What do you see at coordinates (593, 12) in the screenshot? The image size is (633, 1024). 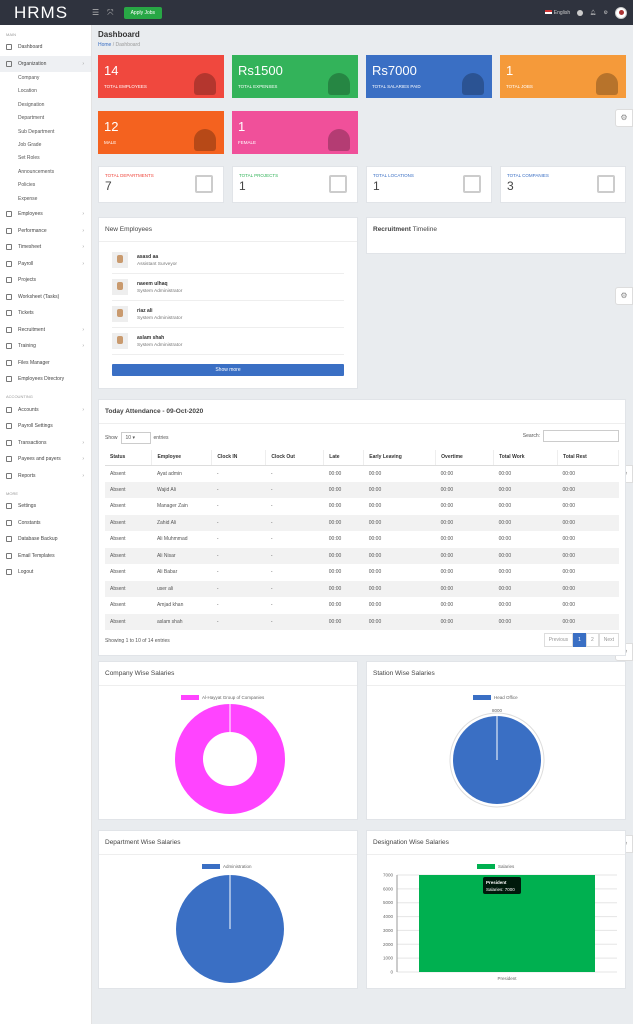 I see `bell-icon: 🔔︎` at bounding box center [593, 12].